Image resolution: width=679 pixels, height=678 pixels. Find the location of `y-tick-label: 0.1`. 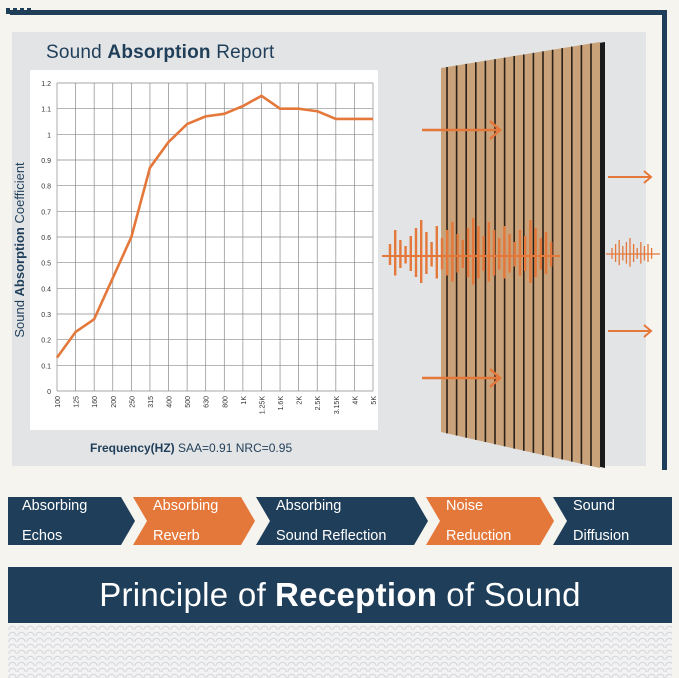

y-tick-label: 0.1 is located at coordinates (46, 366).